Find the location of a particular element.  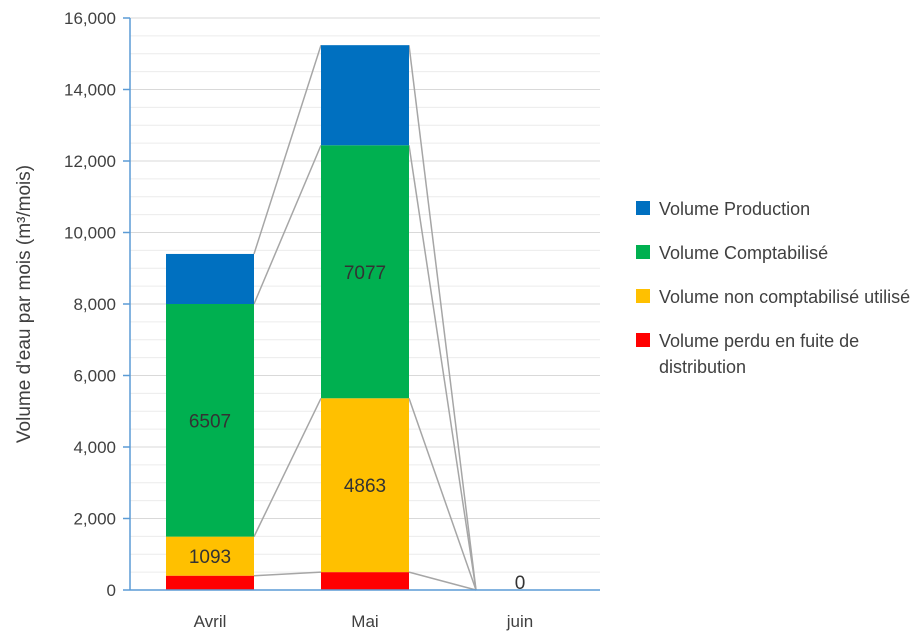

y-tick-label: 4,000 is located at coordinates (94, 447).